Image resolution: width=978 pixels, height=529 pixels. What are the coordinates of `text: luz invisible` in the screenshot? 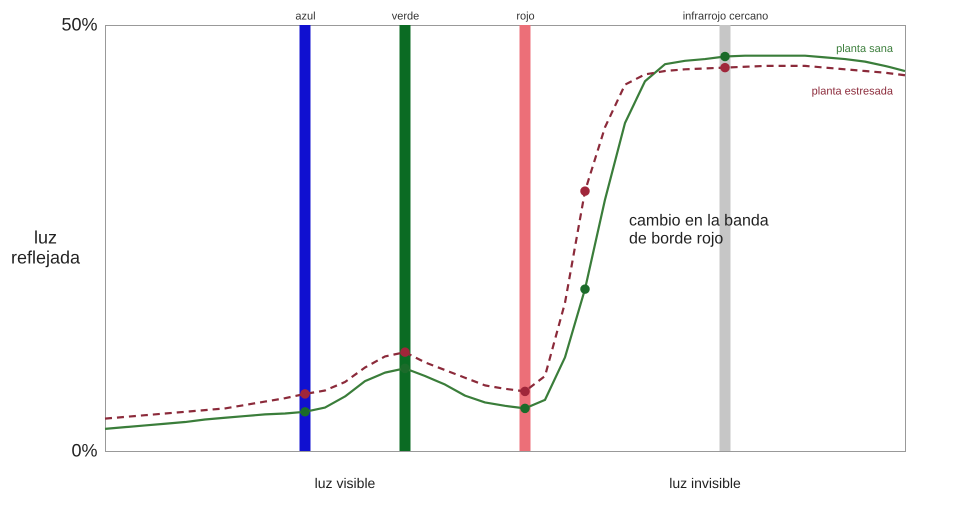 It's located at (705, 483).